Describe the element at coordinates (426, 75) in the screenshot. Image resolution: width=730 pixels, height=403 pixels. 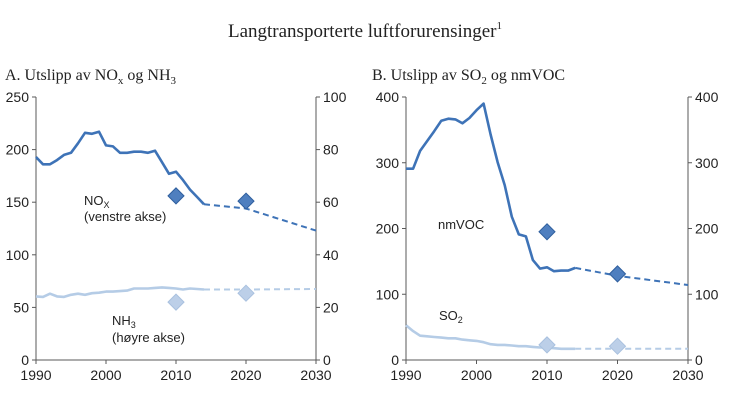
I see `panel-b-title-prefix: B. Utslipp av SO` at that location.